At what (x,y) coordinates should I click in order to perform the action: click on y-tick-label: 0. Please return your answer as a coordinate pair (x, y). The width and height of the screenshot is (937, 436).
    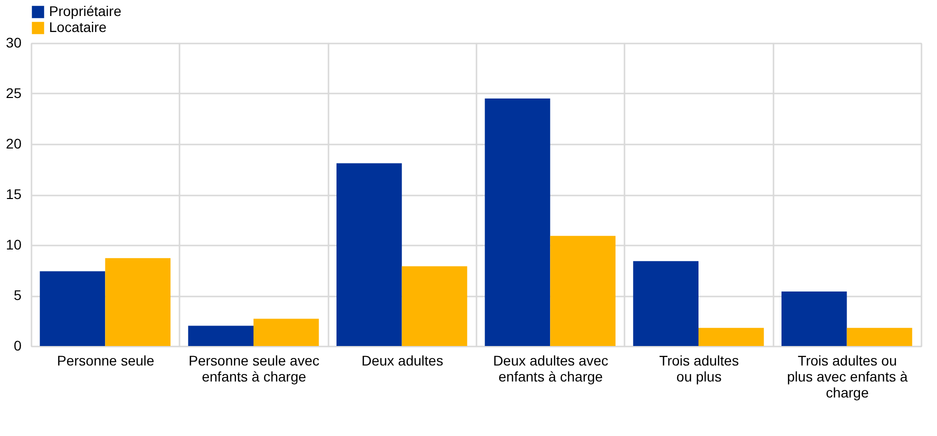
    Looking at the image, I should click on (18, 346).